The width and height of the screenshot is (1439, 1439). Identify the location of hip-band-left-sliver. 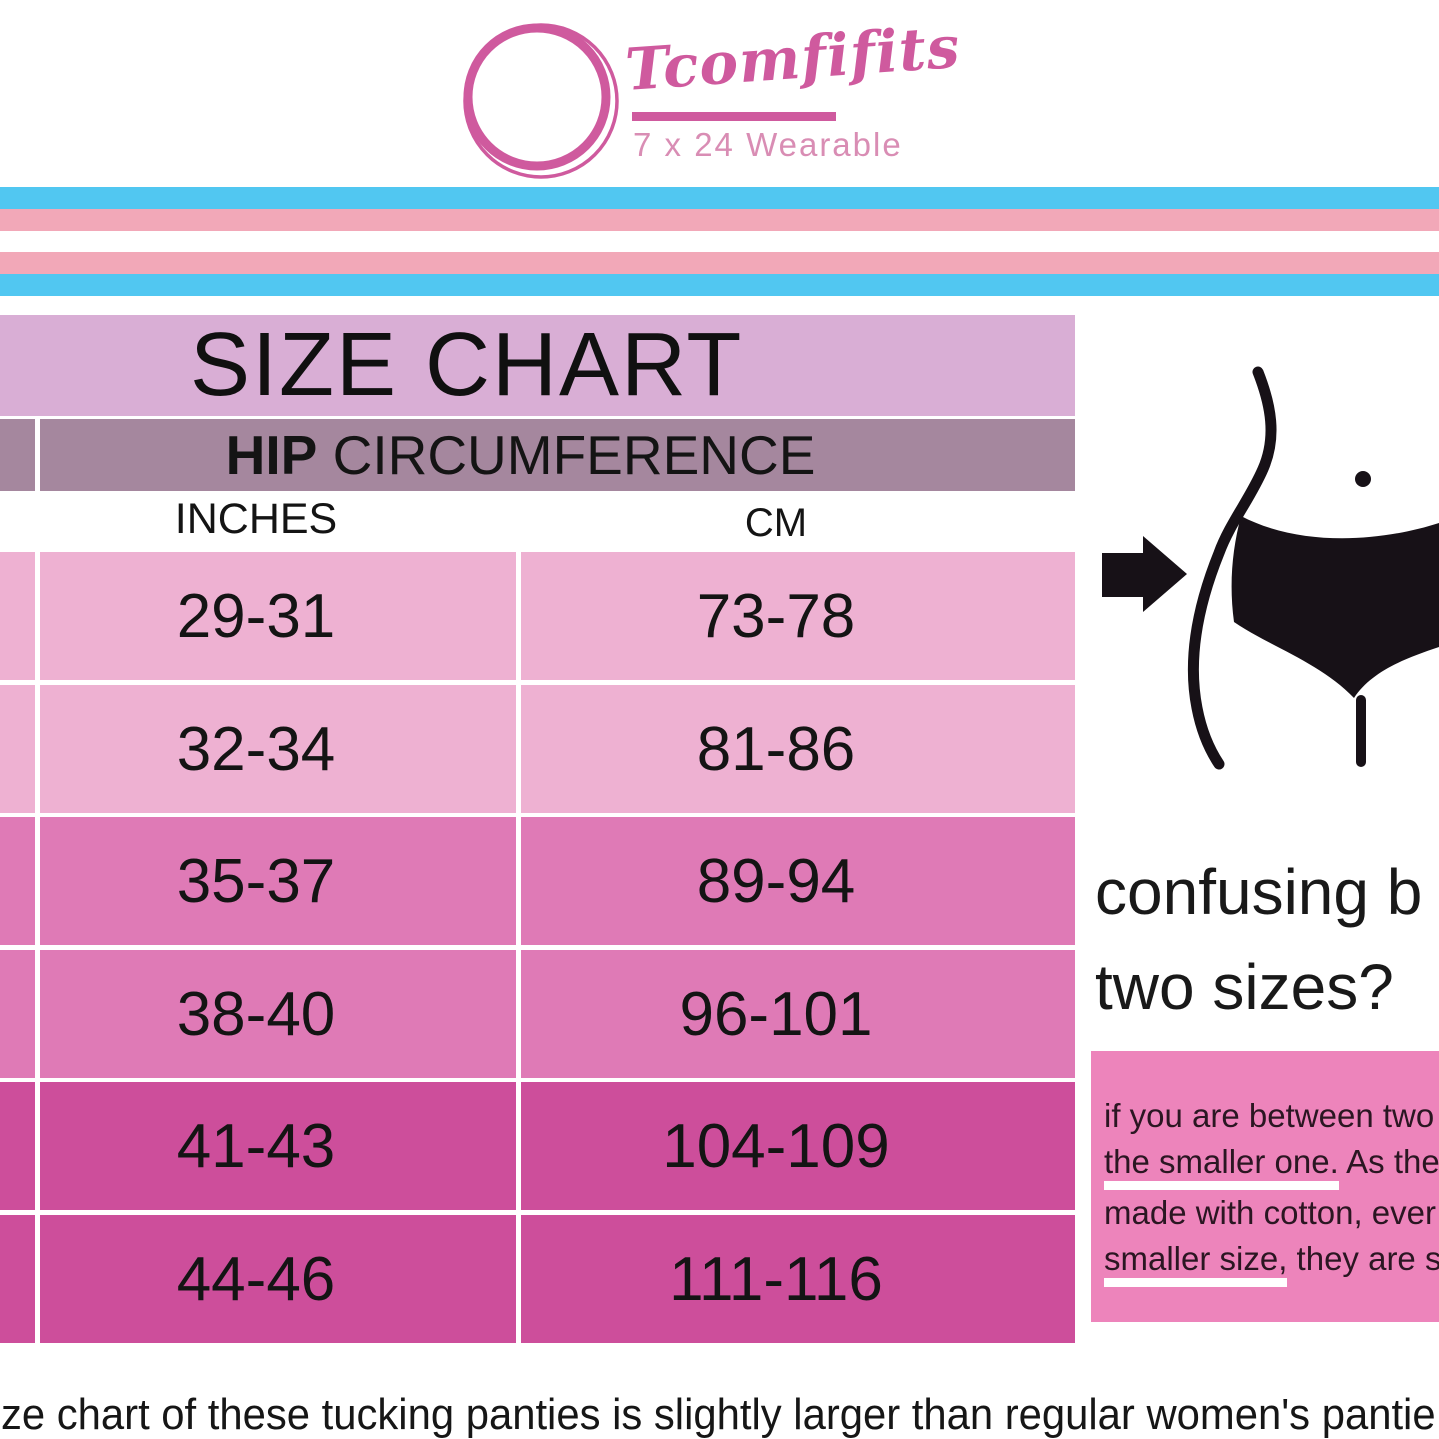
(17, 455).